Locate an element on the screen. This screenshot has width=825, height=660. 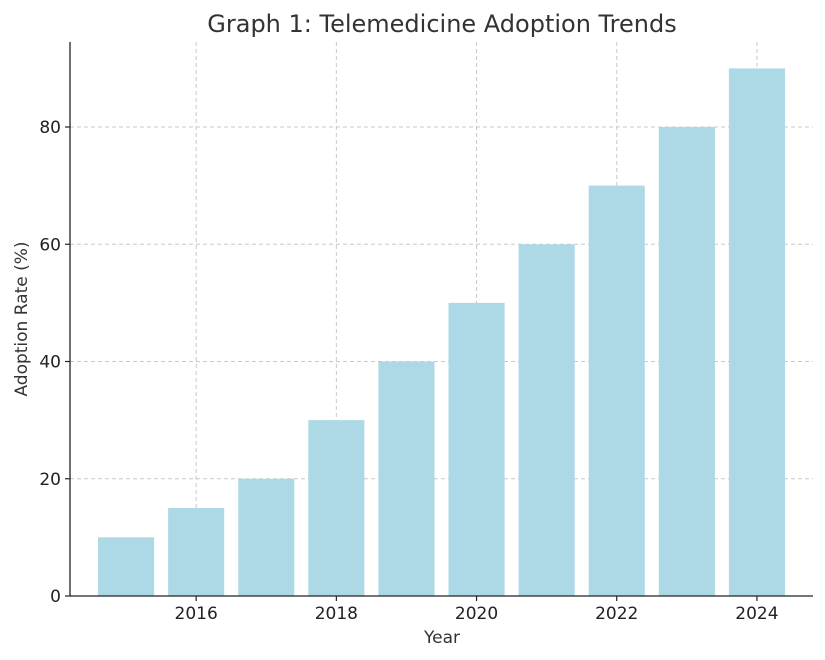
y-tick-label: 0 is located at coordinates (55, 597).